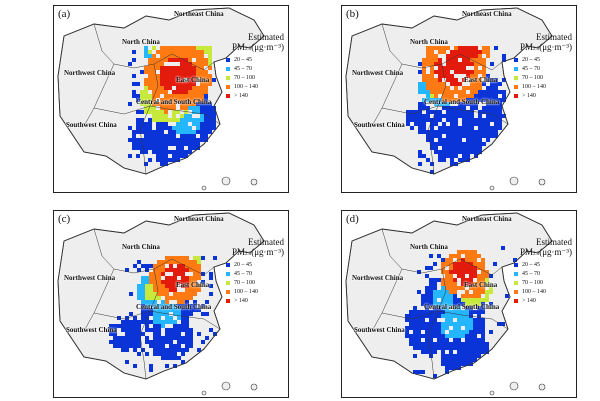 The width and height of the screenshot is (600, 401). I want to click on panel-tag: (c), so click(64, 219).